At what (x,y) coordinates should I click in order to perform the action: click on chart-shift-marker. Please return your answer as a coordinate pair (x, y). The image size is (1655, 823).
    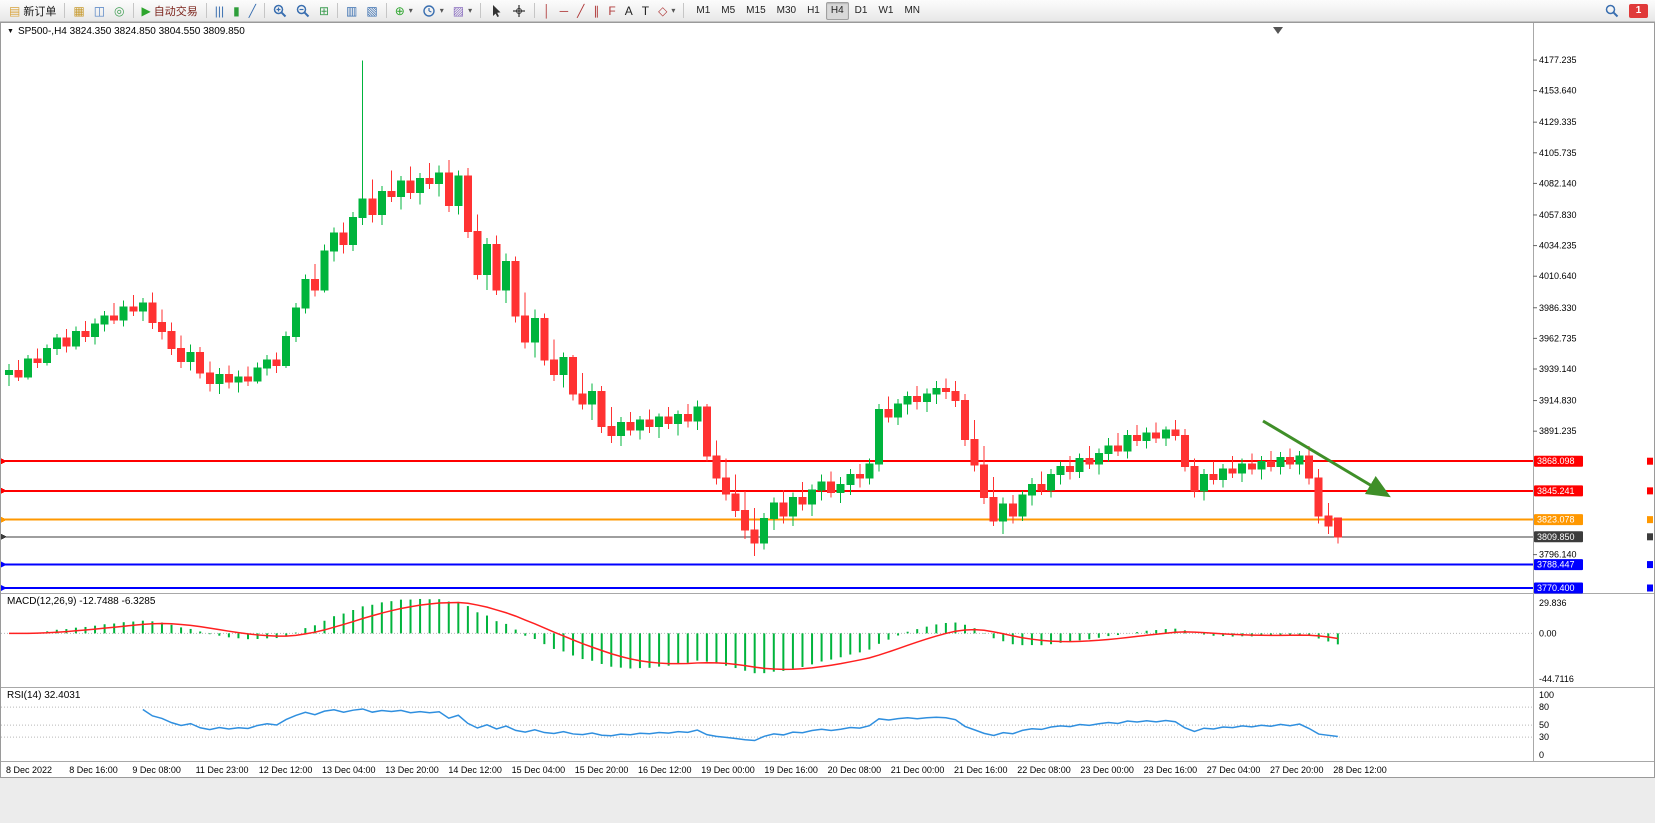
    Looking at the image, I should click on (1278, 30).